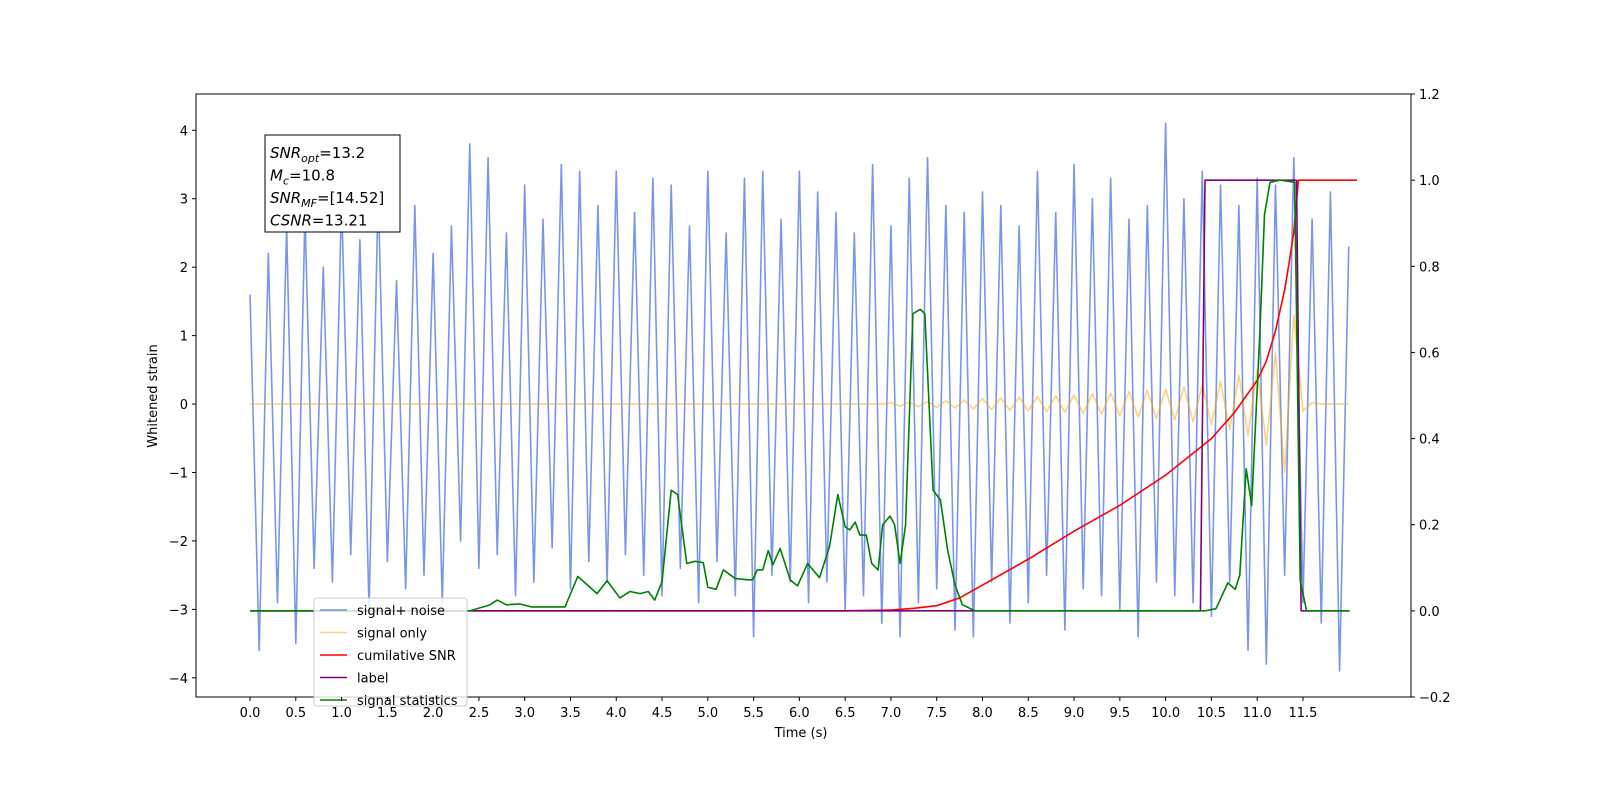 The height and width of the screenshot is (800, 1600). I want to click on x-tick-label: 6.0, so click(799, 713).